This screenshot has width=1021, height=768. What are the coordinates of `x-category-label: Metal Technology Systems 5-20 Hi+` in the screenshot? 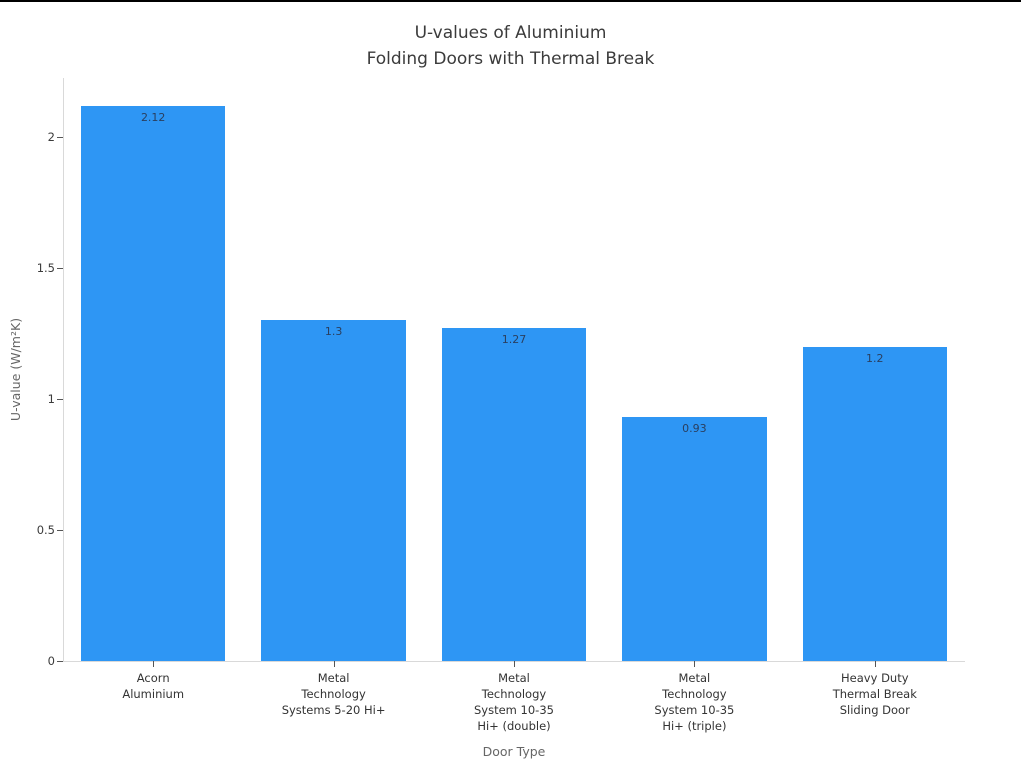 It's located at (333, 694).